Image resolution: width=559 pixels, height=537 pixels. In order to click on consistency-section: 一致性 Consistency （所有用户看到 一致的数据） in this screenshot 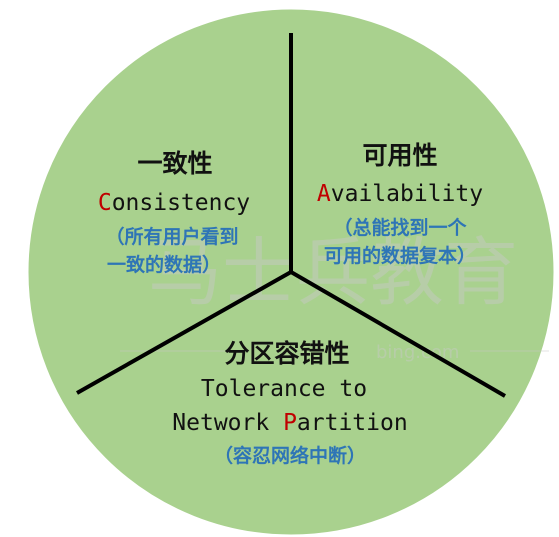, I will do `click(174, 212)`.